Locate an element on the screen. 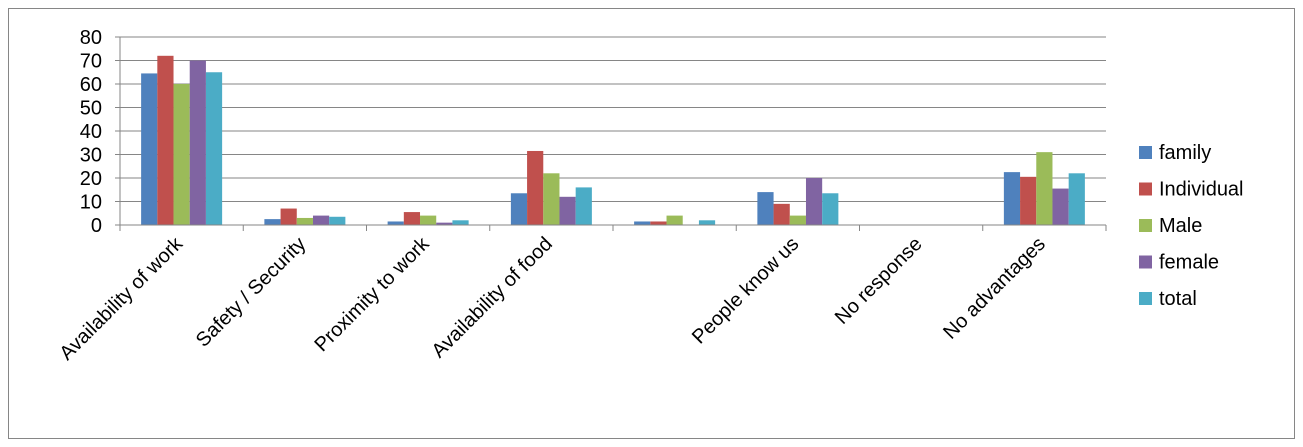 Image resolution: width=1303 pixels, height=447 pixels. category-label: People know us is located at coordinates (745, 290).